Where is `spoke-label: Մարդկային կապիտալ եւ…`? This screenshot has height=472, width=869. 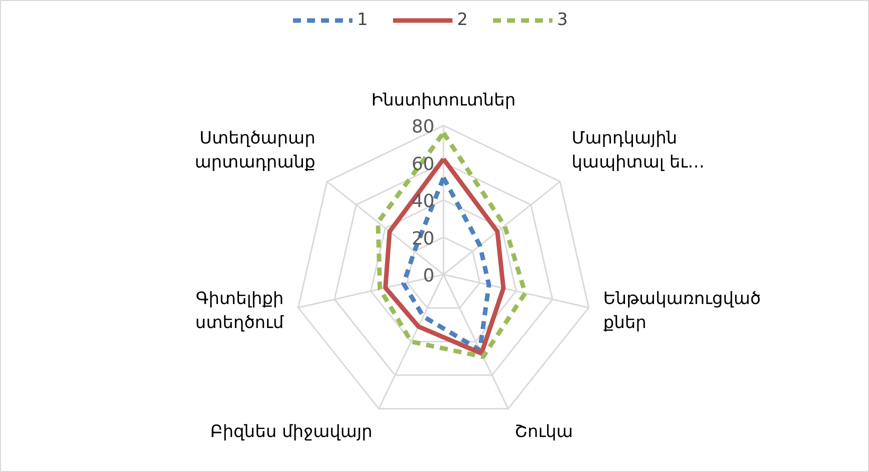
spoke-label: Մարդկային կապիտալ եւ… is located at coordinates (638, 150).